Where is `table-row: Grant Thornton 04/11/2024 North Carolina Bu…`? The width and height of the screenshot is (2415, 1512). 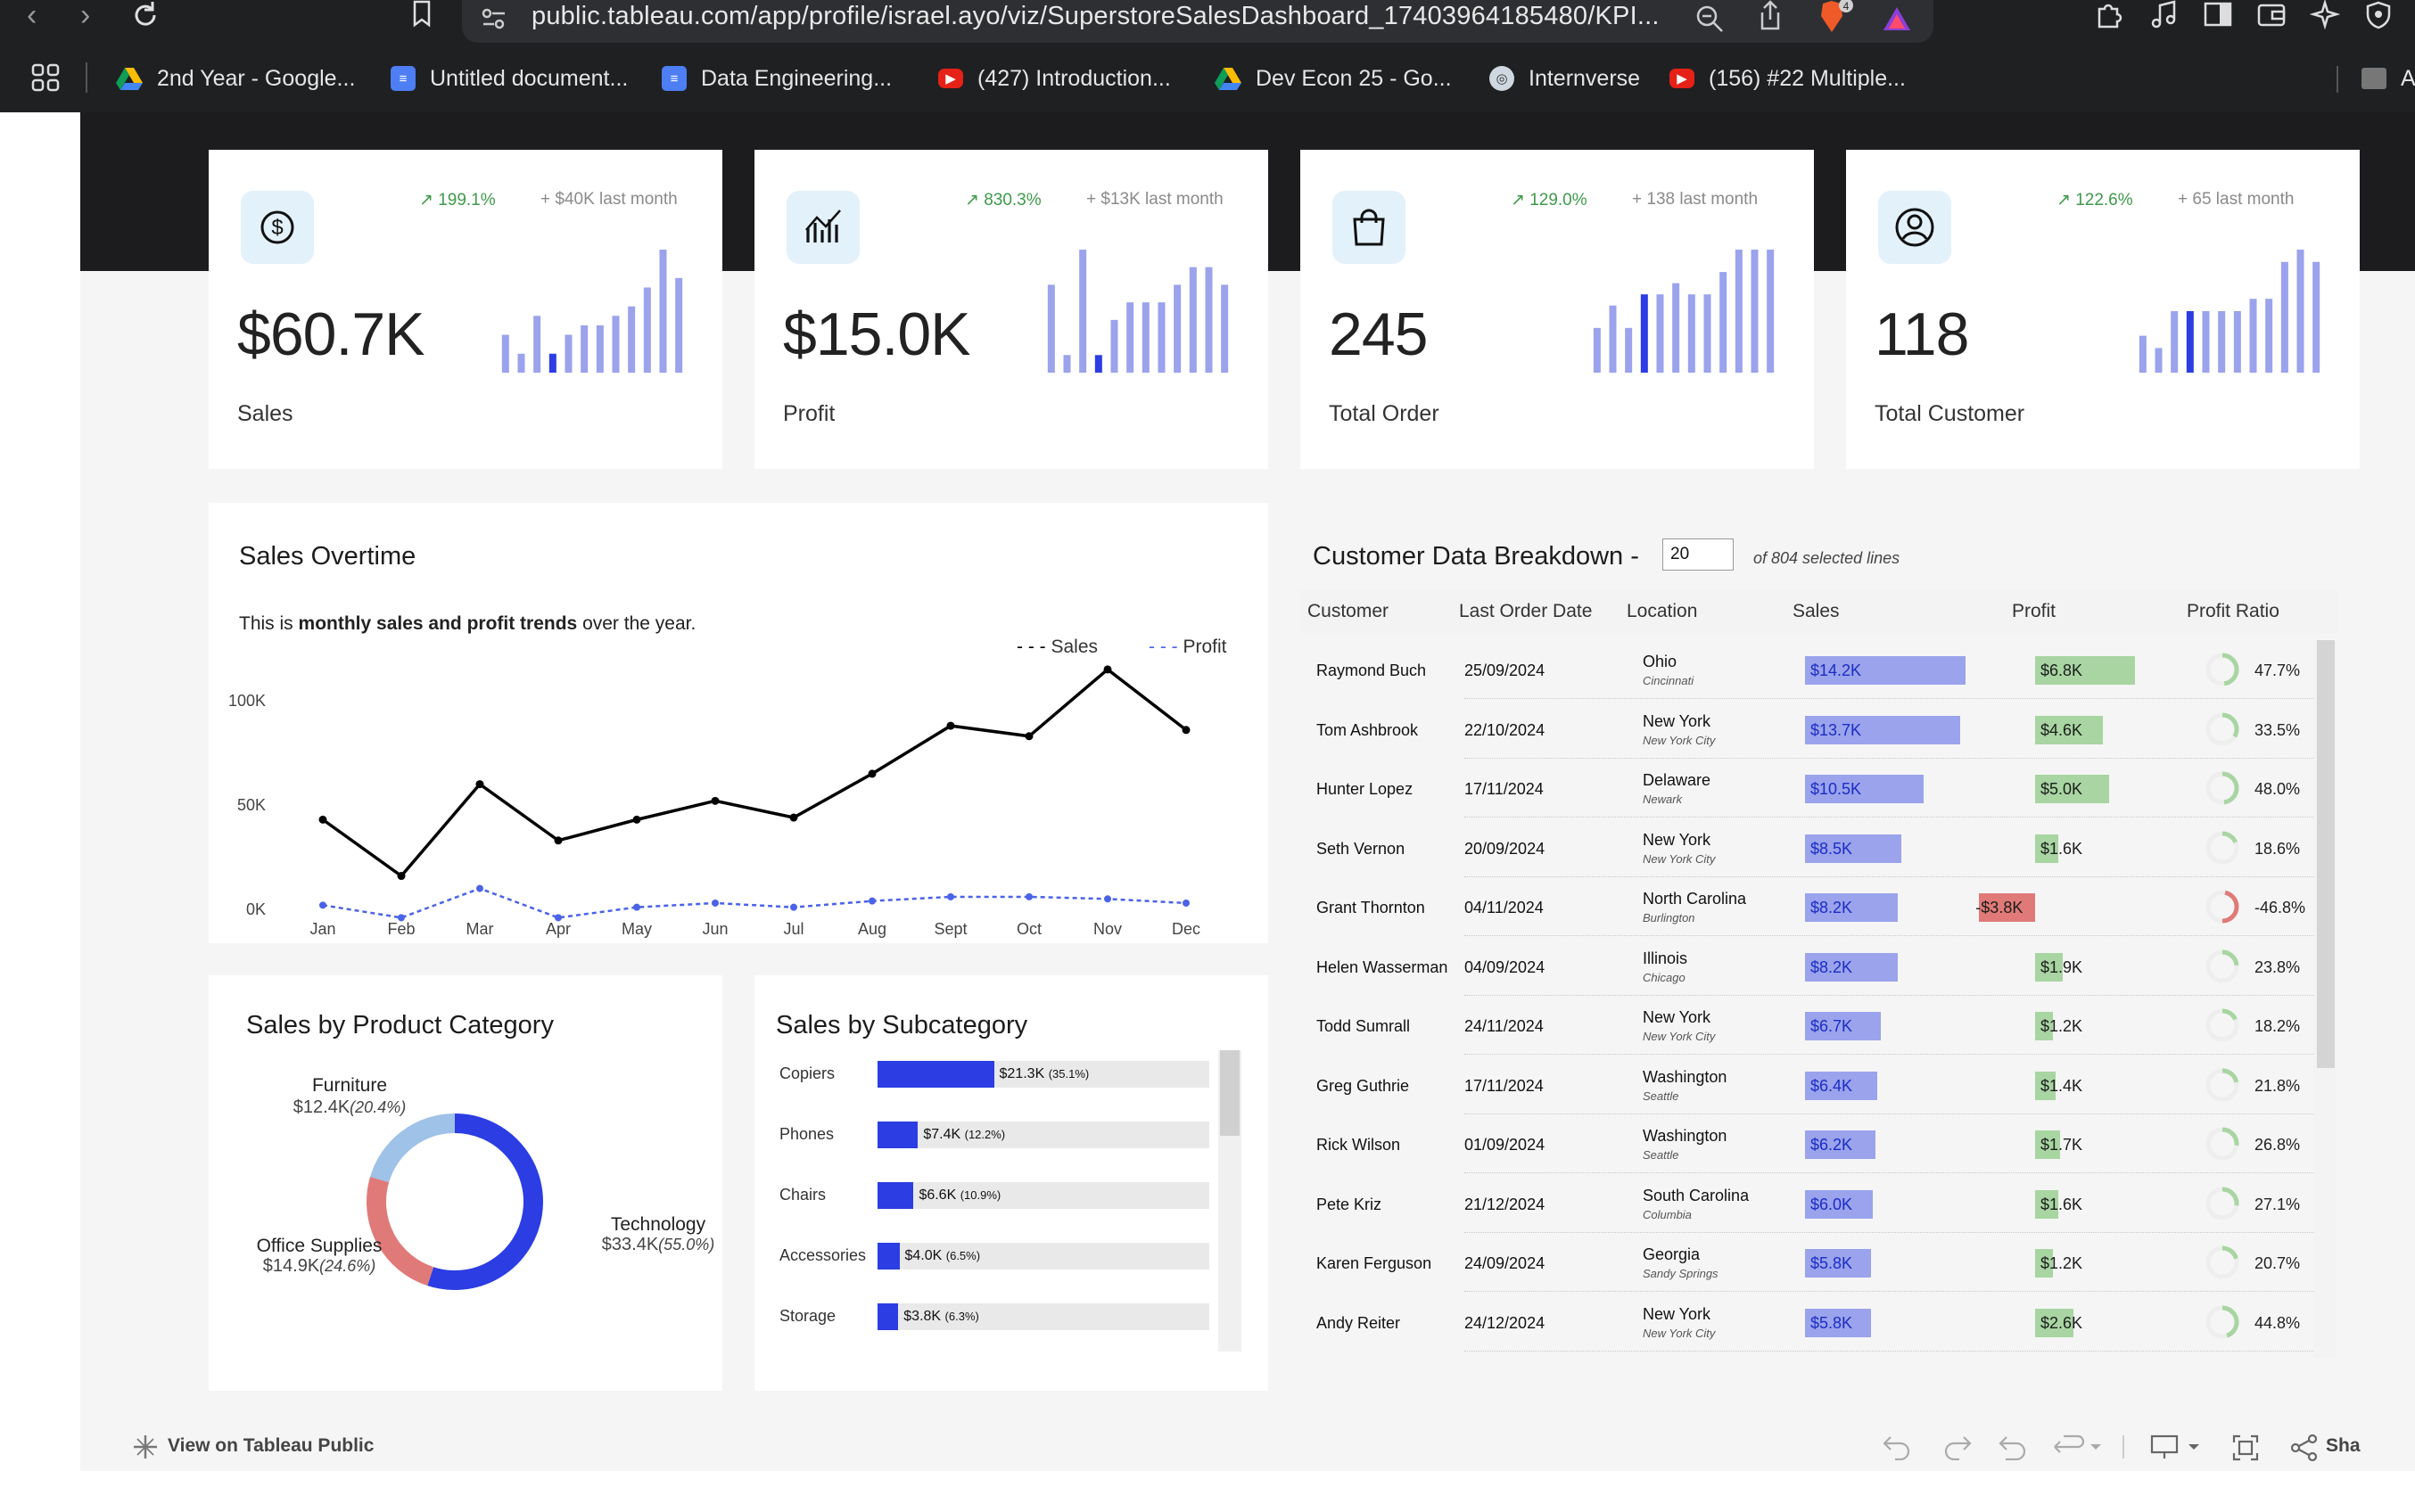
table-row: Grant Thornton 04/11/2024 North Carolina Bu… is located at coordinates (1808, 906).